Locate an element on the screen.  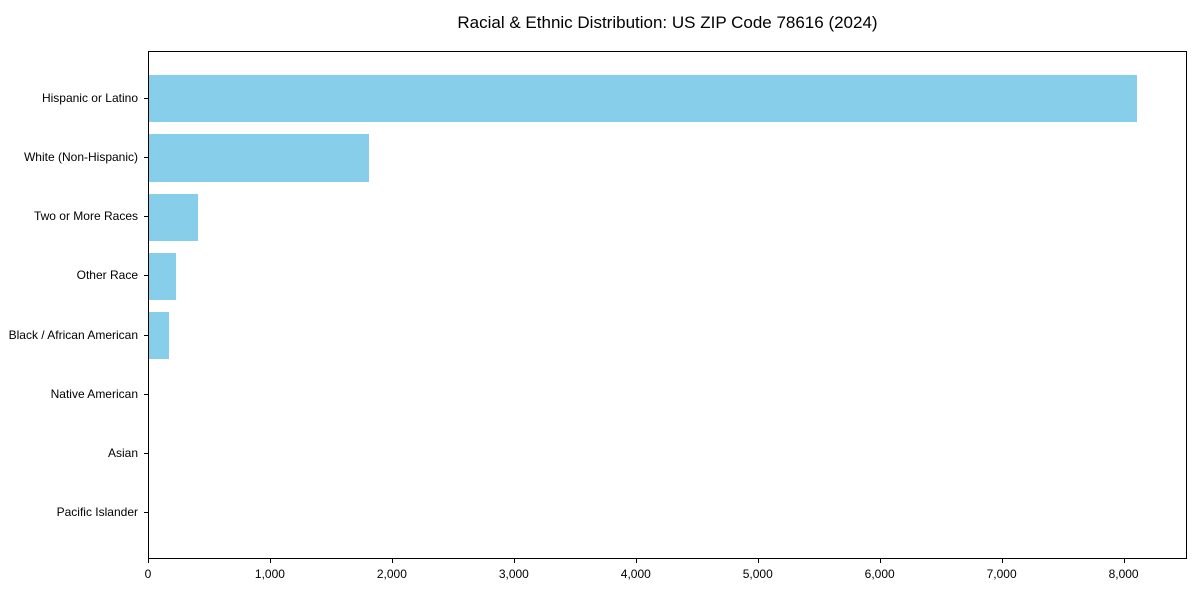
y-tick-label-hispanic-or-latino: Hispanic or Latino is located at coordinates (89, 97).